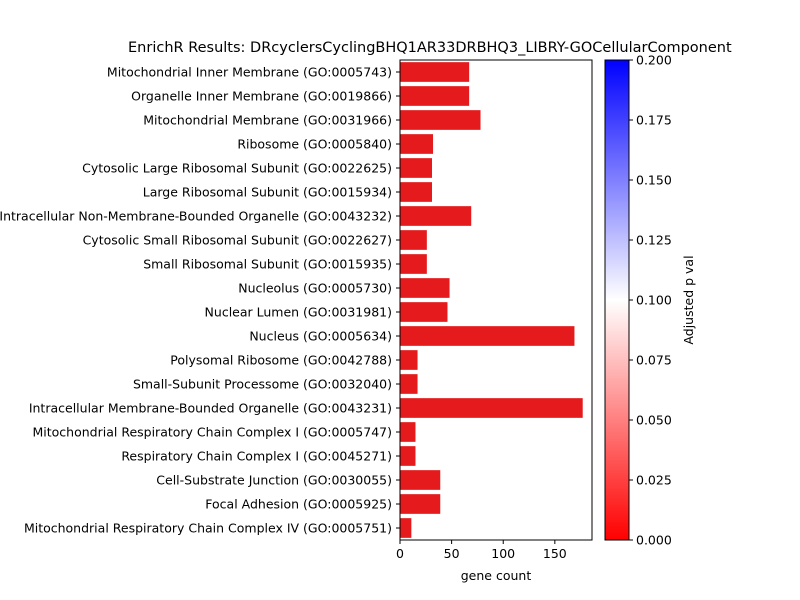 The height and width of the screenshot is (600, 800). What do you see at coordinates (503, 553) in the screenshot?
I see `x-tick-label: 100` at bounding box center [503, 553].